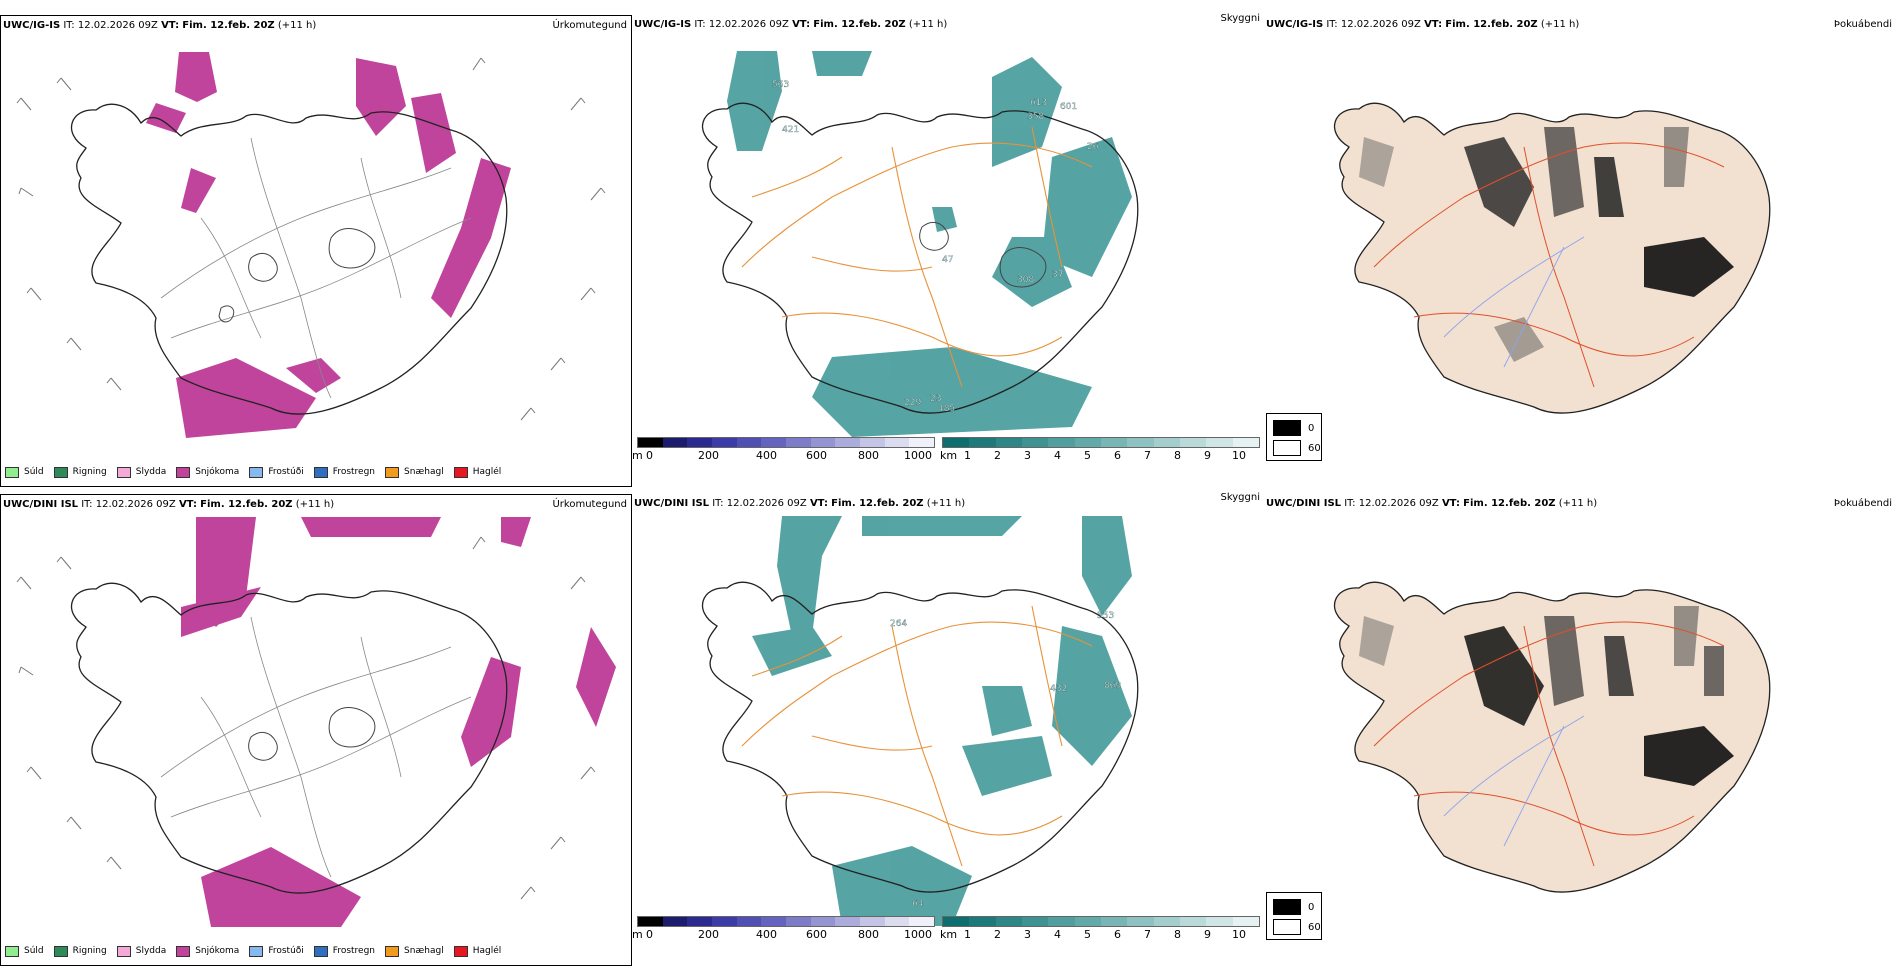 This screenshot has width=1900, height=966. Describe the element at coordinates (790, 130) in the screenshot. I see `vis-label: 421` at that location.